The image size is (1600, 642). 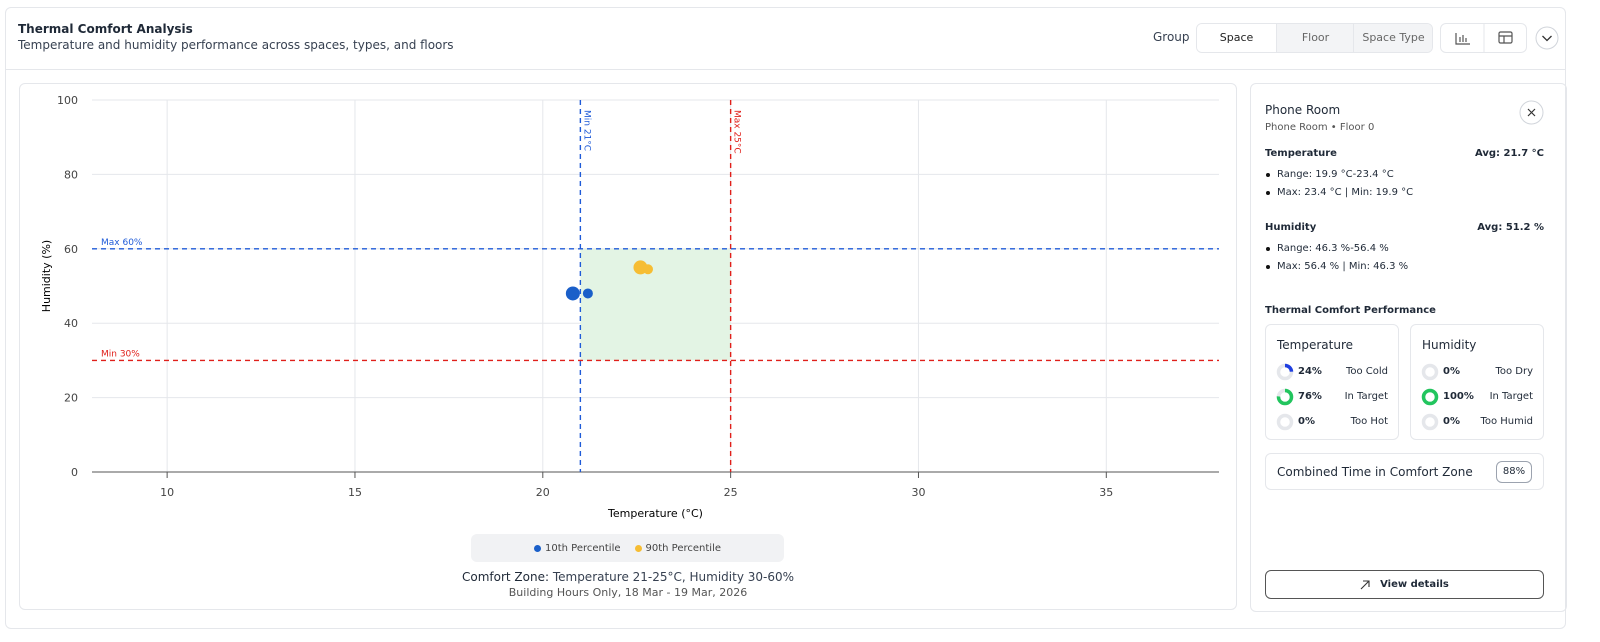 What do you see at coordinates (1333, 248) in the screenshot?
I see `section-item: Range: 46.3 %-56.4 %` at bounding box center [1333, 248].